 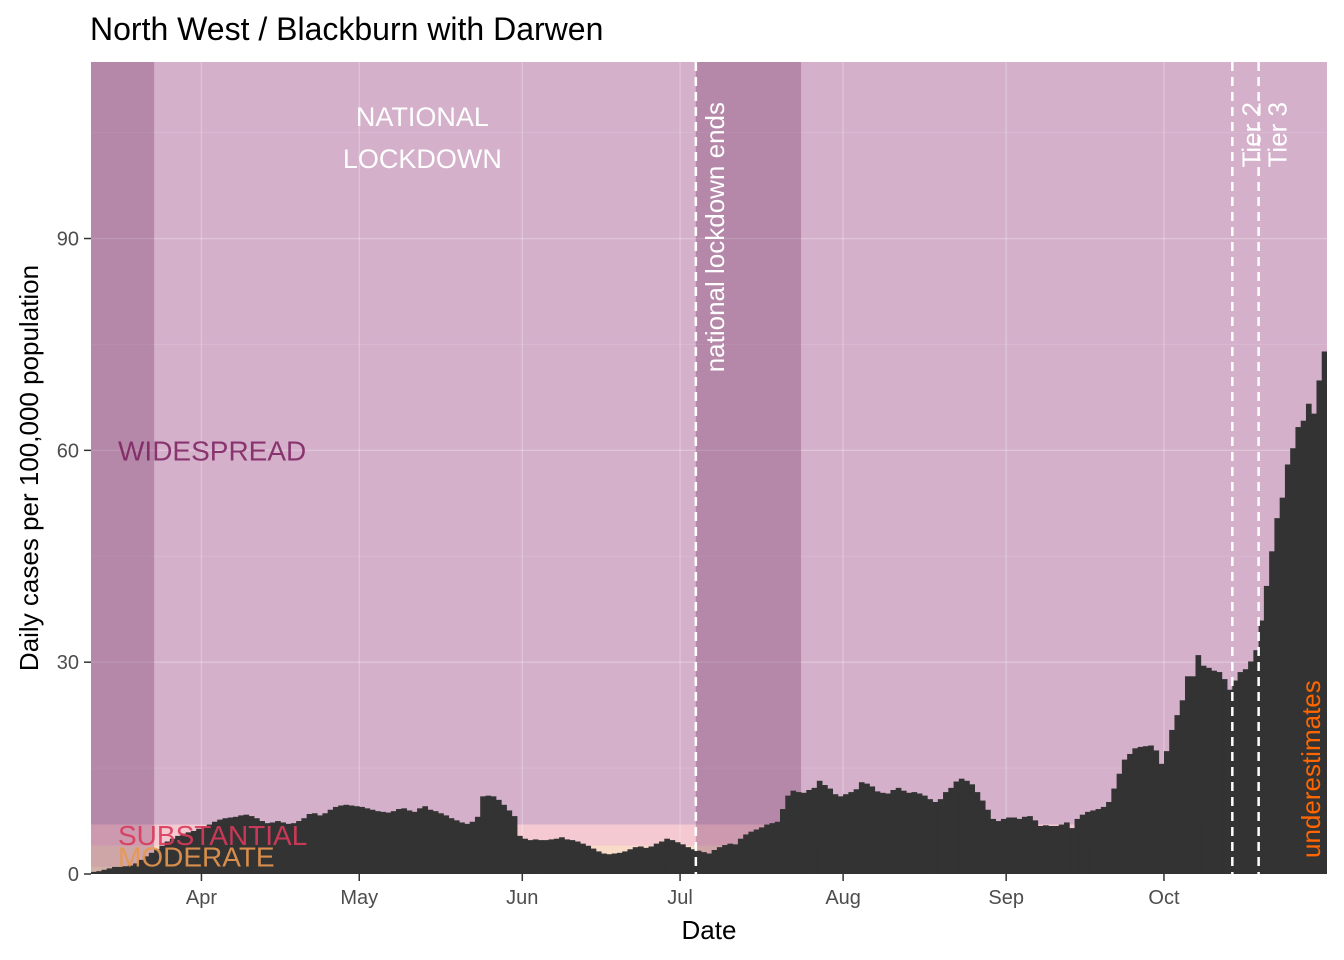 What do you see at coordinates (709, 930) in the screenshot?
I see `x-axis-label: Date` at bounding box center [709, 930].